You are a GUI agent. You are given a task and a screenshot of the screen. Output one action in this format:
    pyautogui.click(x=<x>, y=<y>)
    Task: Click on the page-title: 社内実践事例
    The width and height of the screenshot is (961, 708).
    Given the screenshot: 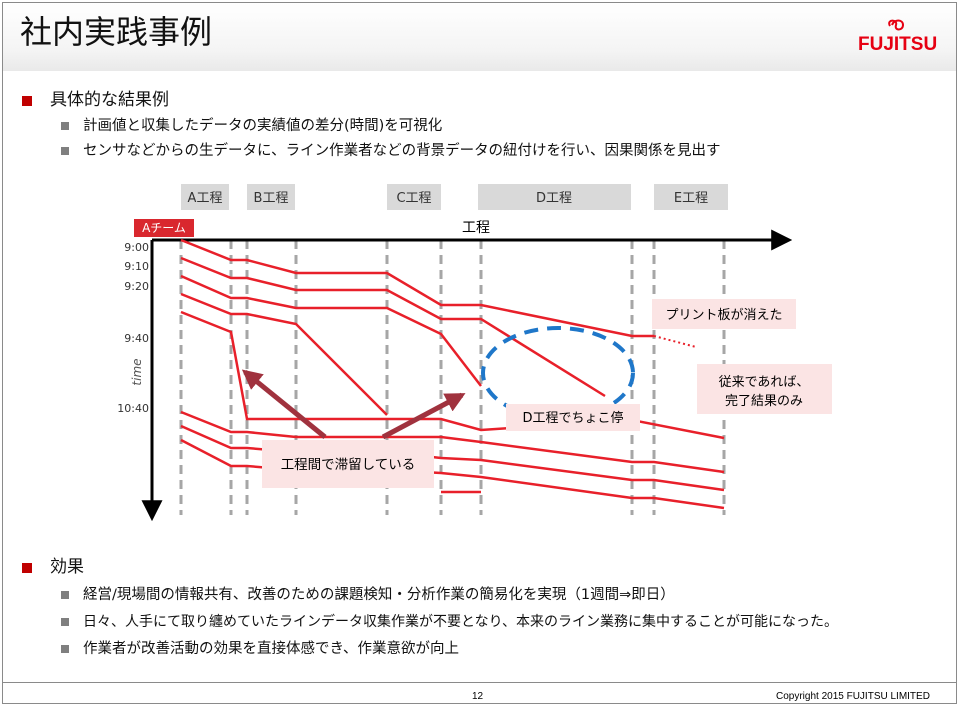 What is the action you would take?
    pyautogui.click(x=116, y=32)
    